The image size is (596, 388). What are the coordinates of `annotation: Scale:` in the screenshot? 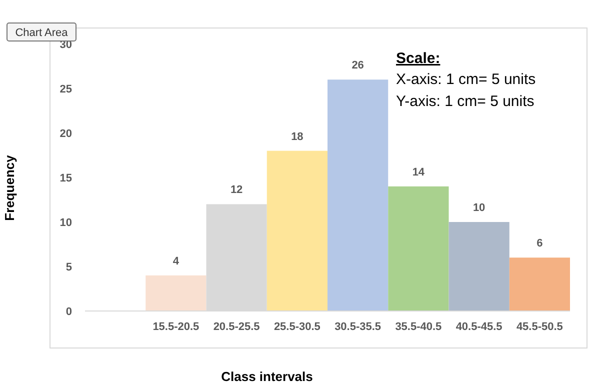 It's located at (418, 58).